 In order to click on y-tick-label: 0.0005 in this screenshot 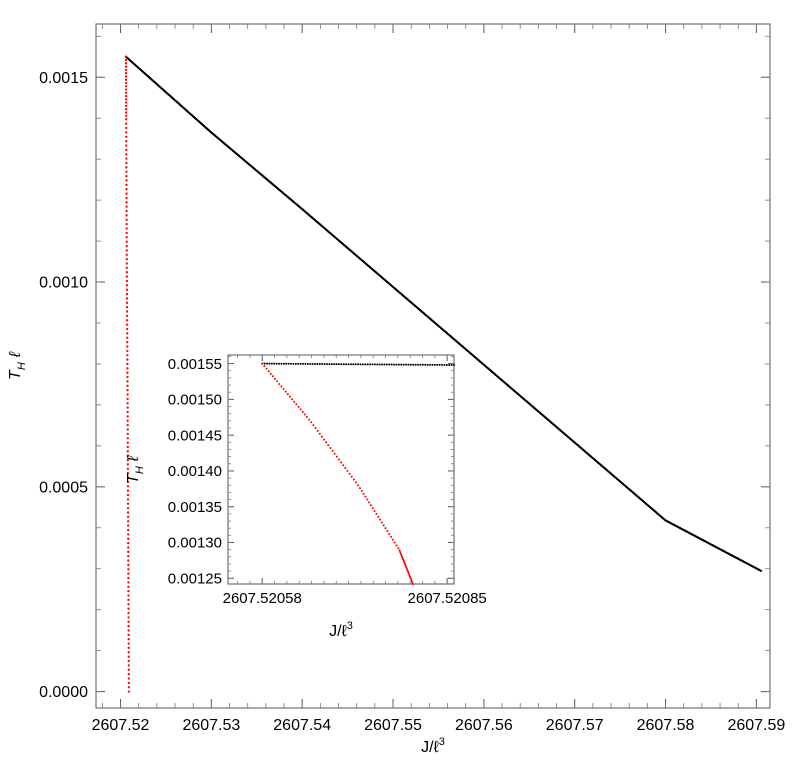, I will do `click(63, 487)`.